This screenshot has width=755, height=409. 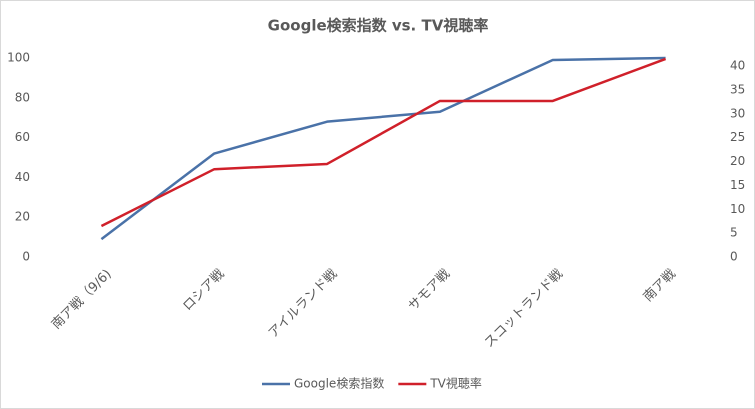 What do you see at coordinates (18, 58) in the screenshot?
I see `y-tick-label: 100` at bounding box center [18, 58].